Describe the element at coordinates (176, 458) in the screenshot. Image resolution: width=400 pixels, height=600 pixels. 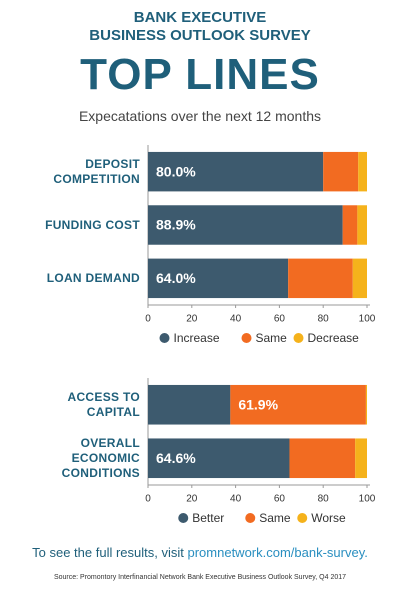
I see `value-label: 64.6%` at that location.